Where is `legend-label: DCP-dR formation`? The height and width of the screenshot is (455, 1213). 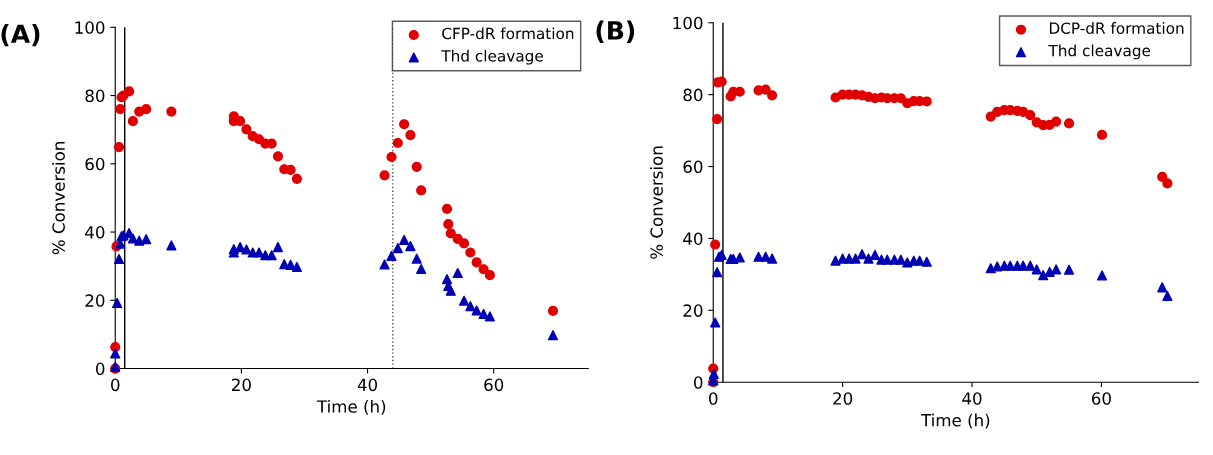 legend-label: DCP-dR formation is located at coordinates (1116, 28).